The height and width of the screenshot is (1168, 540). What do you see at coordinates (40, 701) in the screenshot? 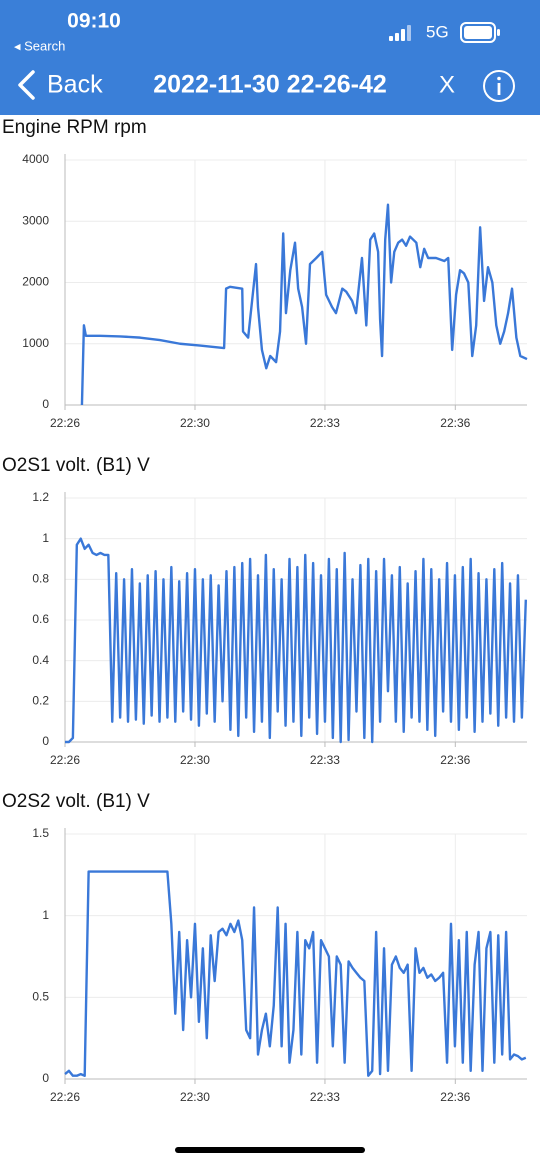
I see `y-tick-label: 0.2` at bounding box center [40, 701].